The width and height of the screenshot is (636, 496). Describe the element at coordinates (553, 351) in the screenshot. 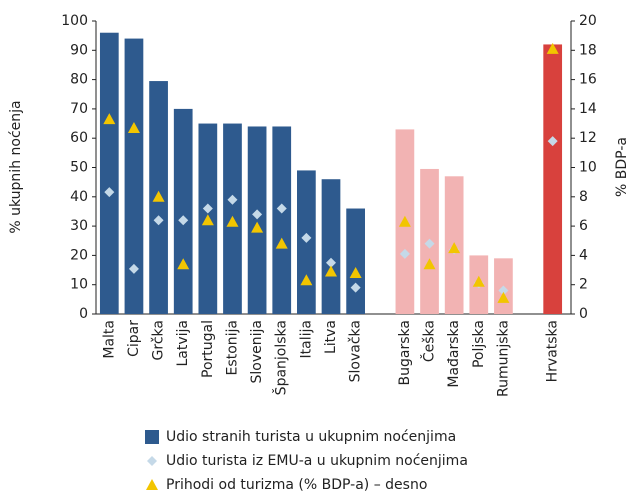

I see `x-tick-label: Hrvatska` at that location.